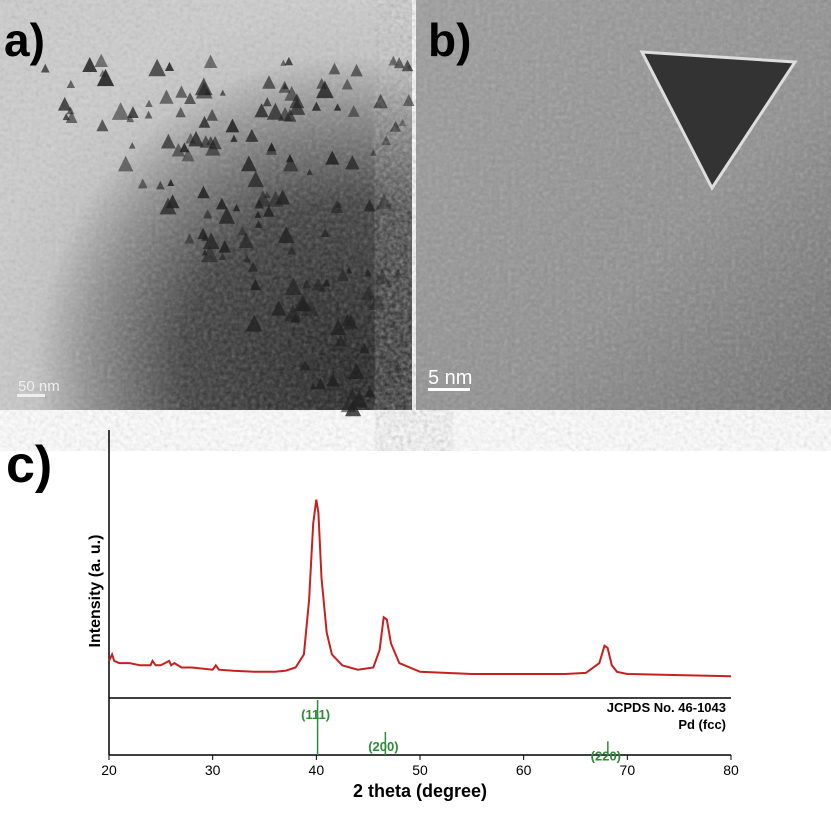 The width and height of the screenshot is (831, 813). What do you see at coordinates (109, 770) in the screenshot?
I see `x-tick-label: 20` at bounding box center [109, 770].